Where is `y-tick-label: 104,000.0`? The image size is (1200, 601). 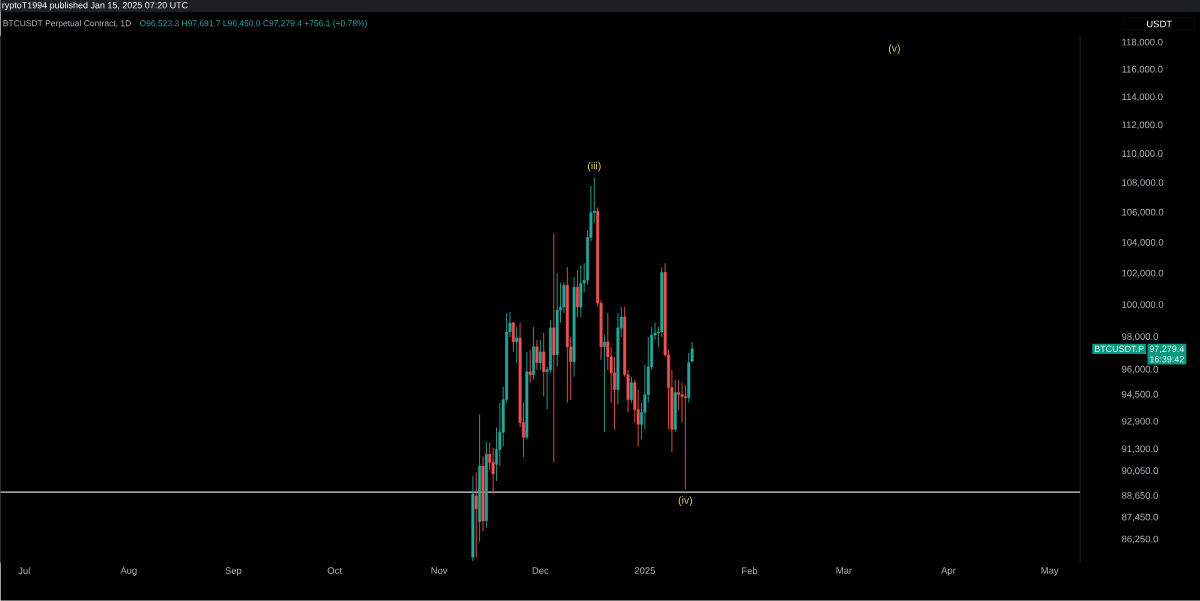 y-tick-label: 104,000.0 is located at coordinates (1143, 243).